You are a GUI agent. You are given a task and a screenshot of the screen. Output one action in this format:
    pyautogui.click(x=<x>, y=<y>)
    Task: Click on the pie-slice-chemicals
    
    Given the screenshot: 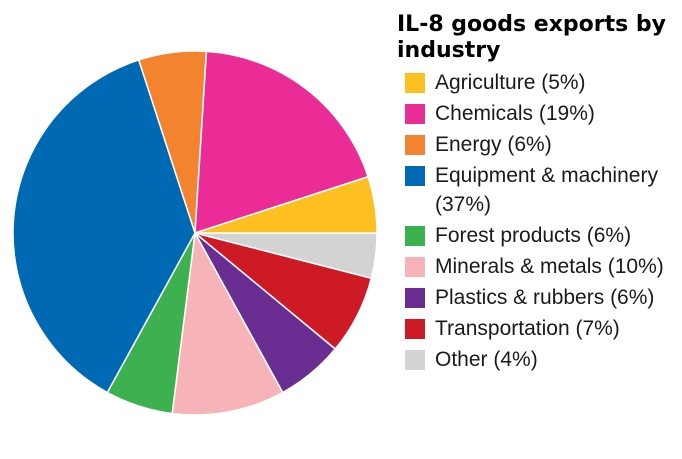 What is the action you would take?
    pyautogui.click(x=281, y=142)
    